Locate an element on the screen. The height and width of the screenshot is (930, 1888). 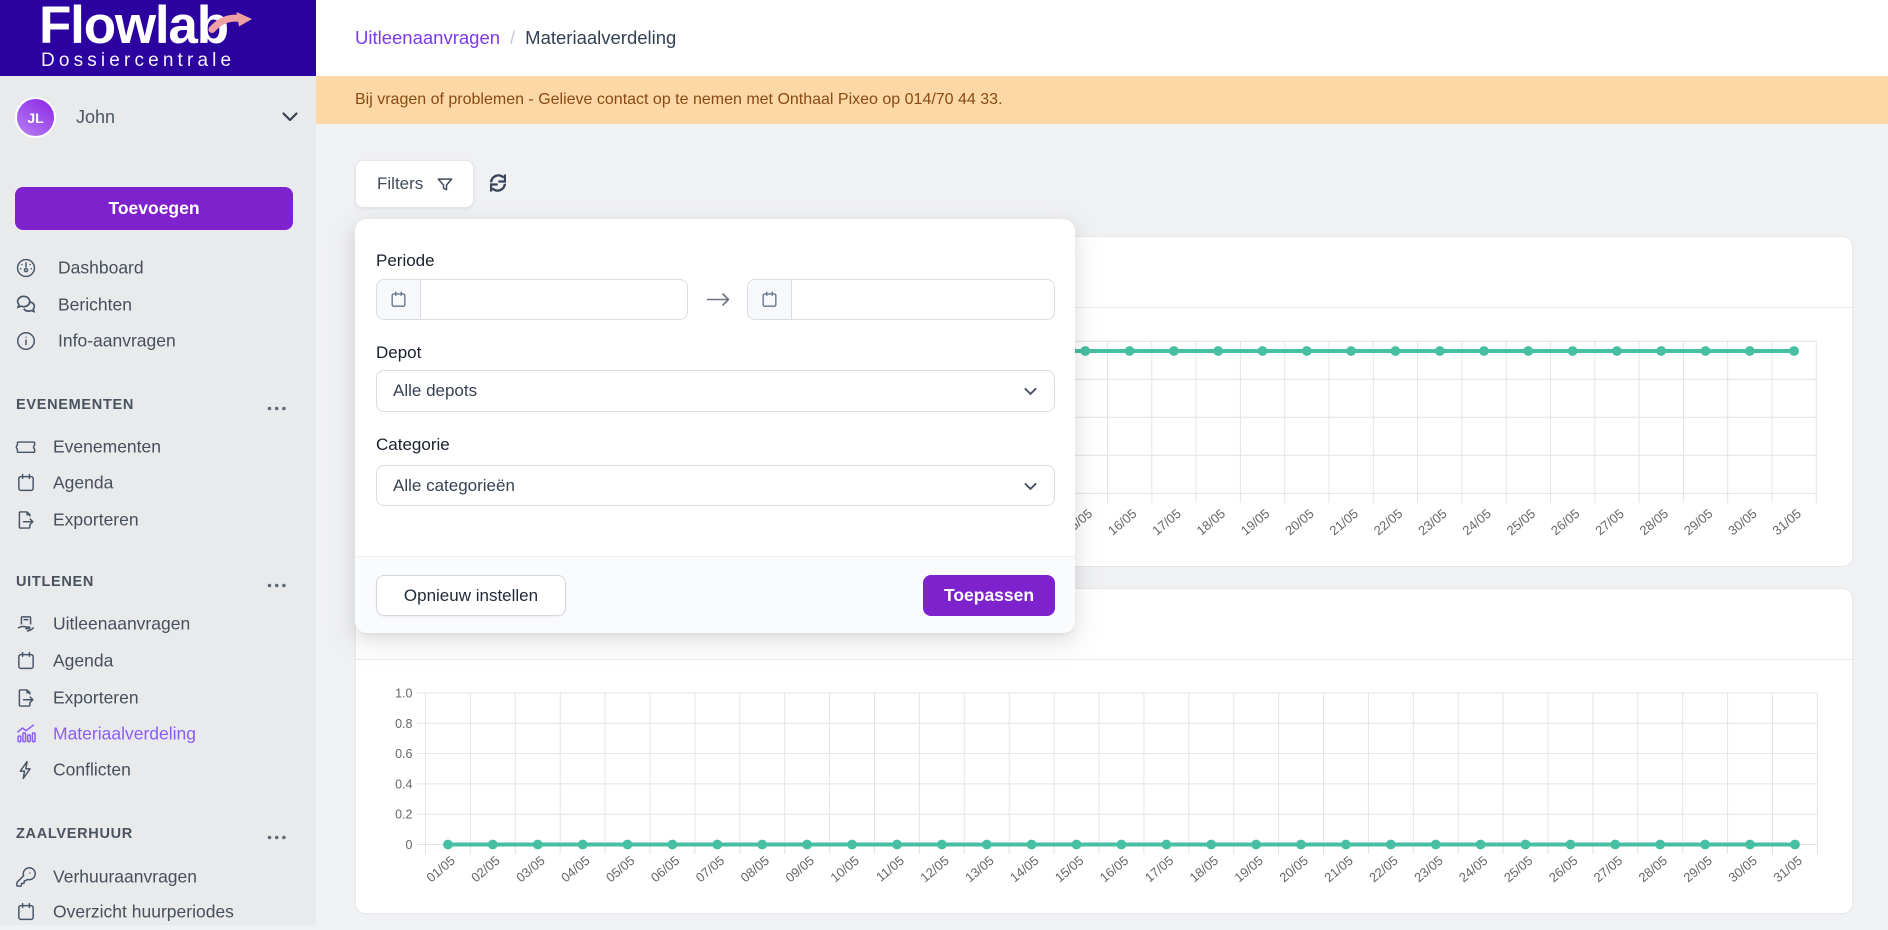
svg-text: 02/05 is located at coordinates (485, 869).